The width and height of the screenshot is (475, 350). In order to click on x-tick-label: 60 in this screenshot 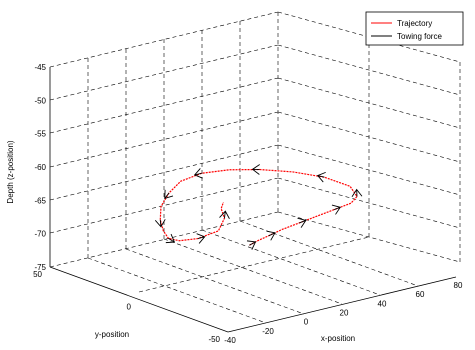, I will do `click(420, 294)`.